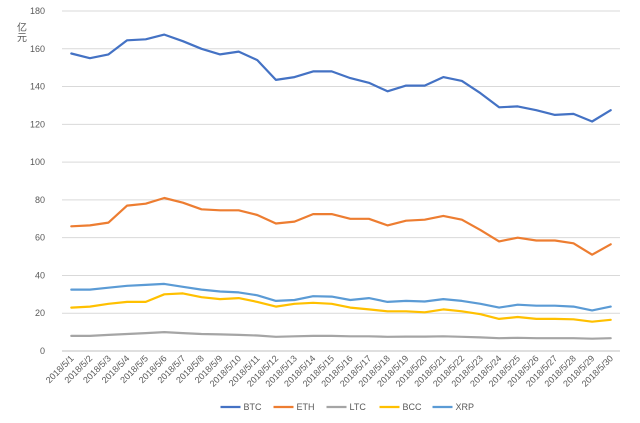 The image size is (640, 423). Describe the element at coordinates (40, 238) in the screenshot. I see `y-tick-label: 60` at that location.